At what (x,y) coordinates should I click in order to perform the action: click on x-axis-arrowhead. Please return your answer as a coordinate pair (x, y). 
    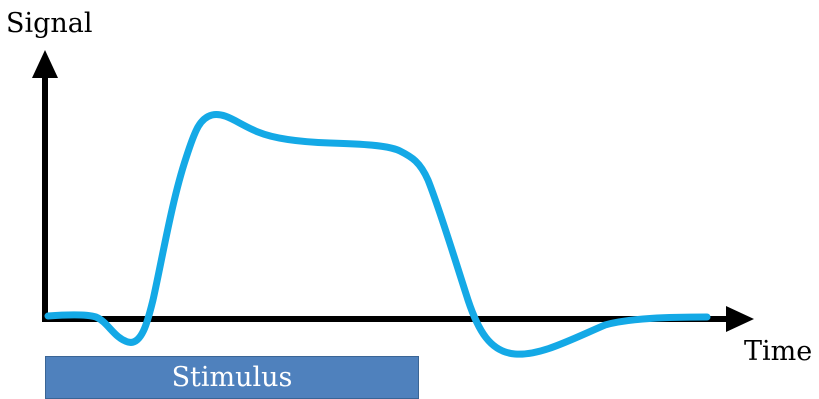
    Looking at the image, I should click on (740, 319).